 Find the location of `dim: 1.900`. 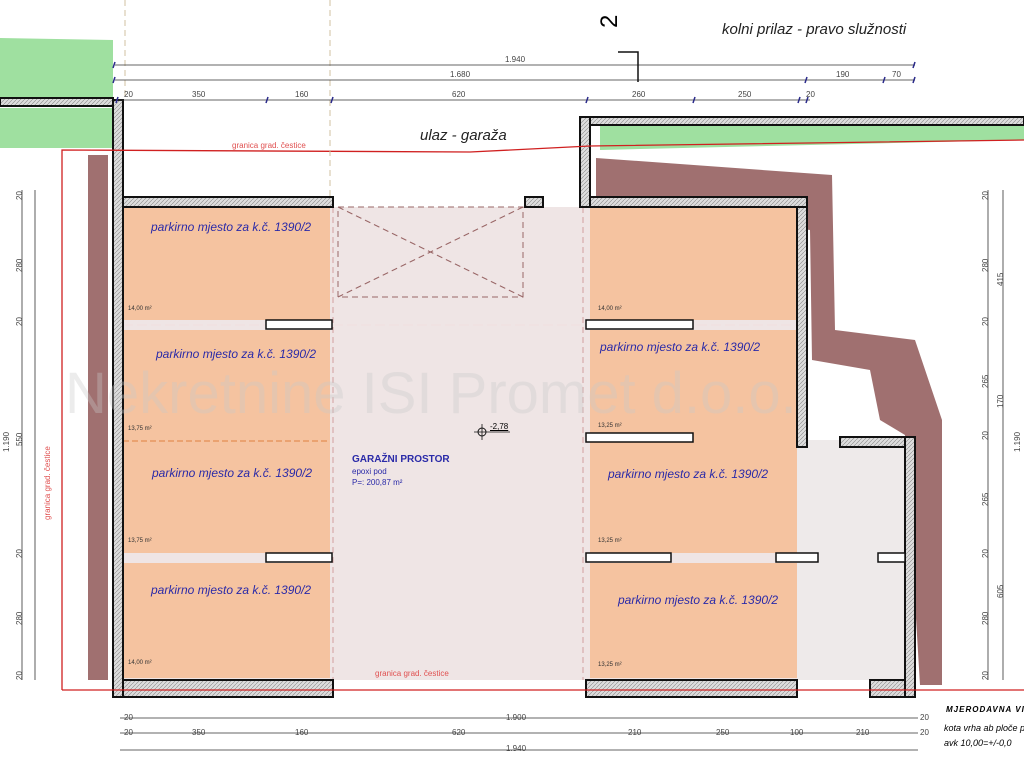

dim: 1.900 is located at coordinates (516, 717).